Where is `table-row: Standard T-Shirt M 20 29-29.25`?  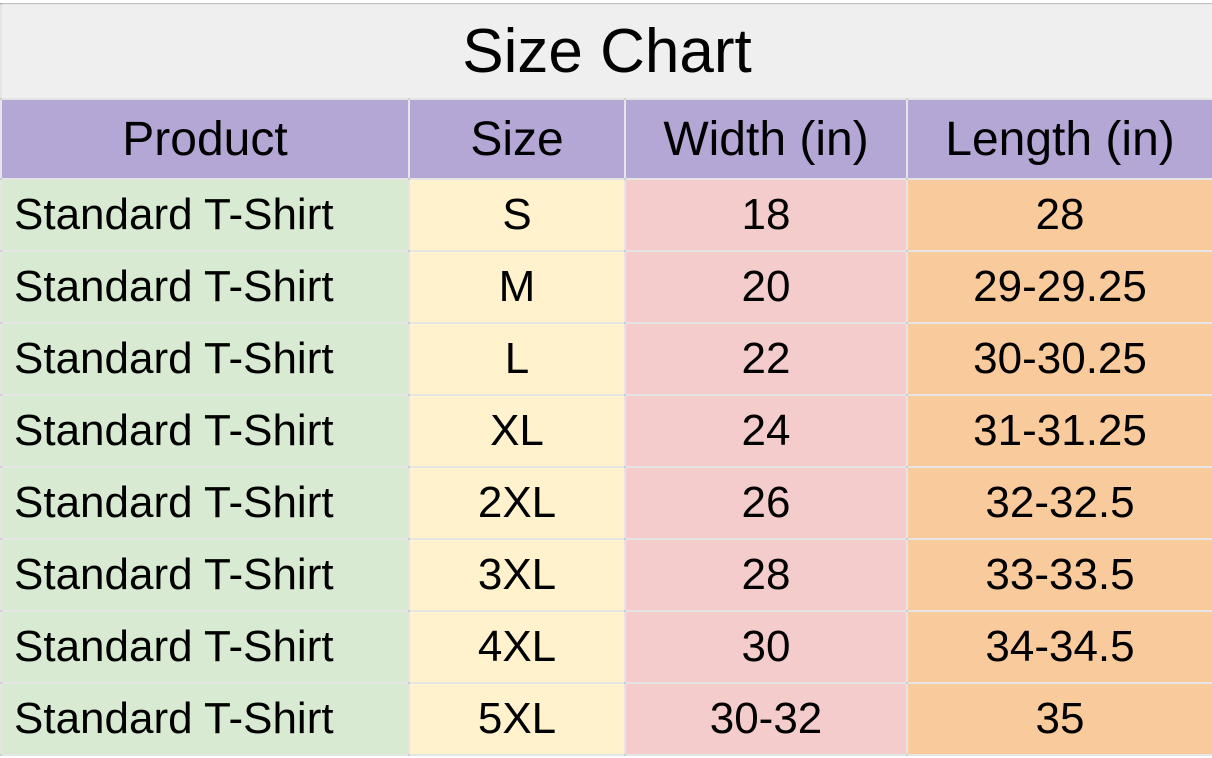 table-row: Standard T-Shirt M 20 29-29.25 is located at coordinates (606, 287).